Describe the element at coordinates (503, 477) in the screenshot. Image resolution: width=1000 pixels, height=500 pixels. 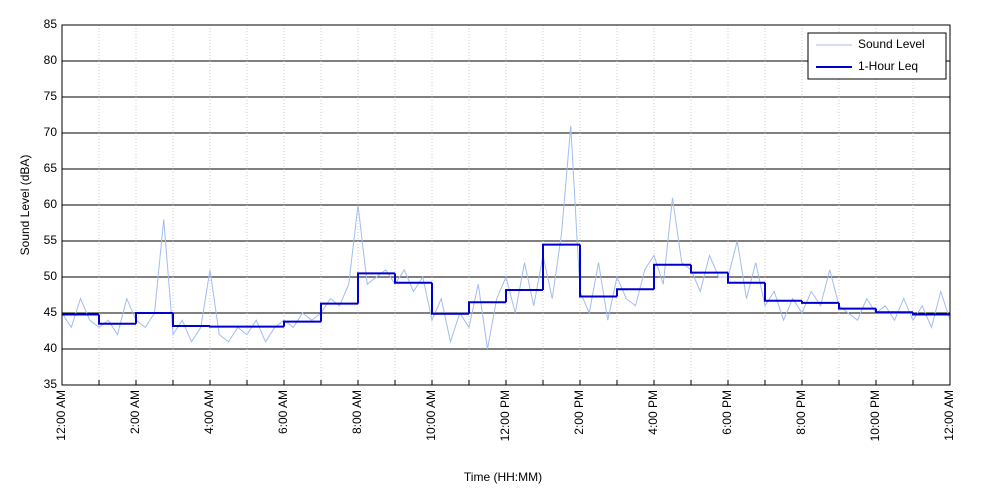
I see `x-axis-label: Time (HH:MM)` at that location.